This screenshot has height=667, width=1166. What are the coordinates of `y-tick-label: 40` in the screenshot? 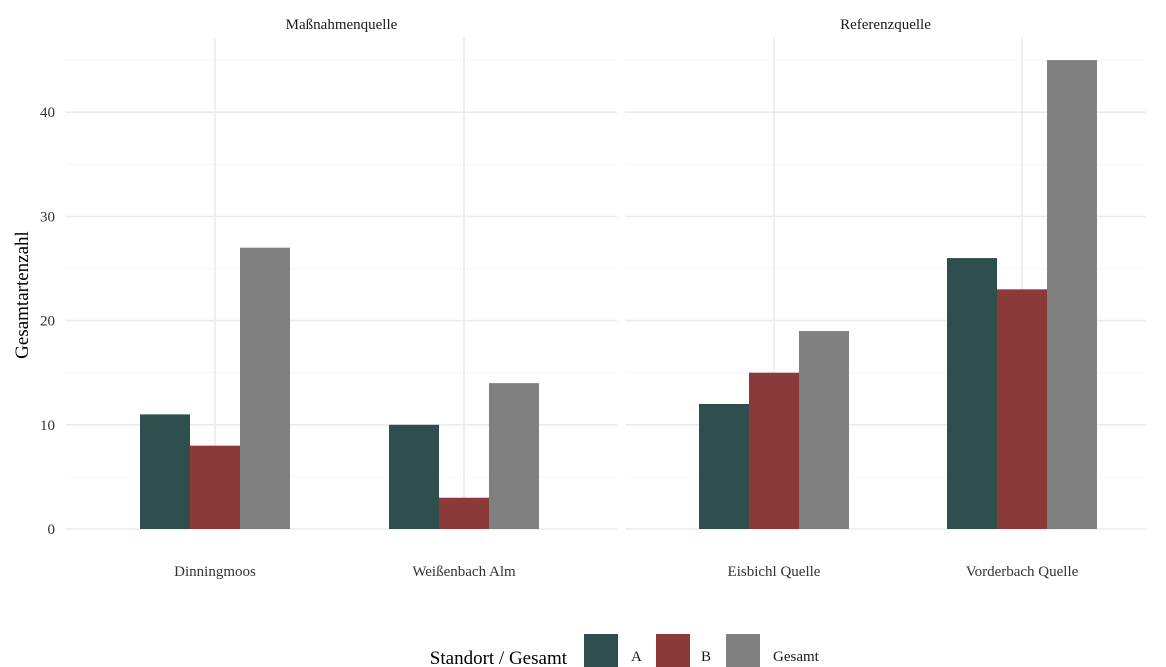 It's located at (47, 113).